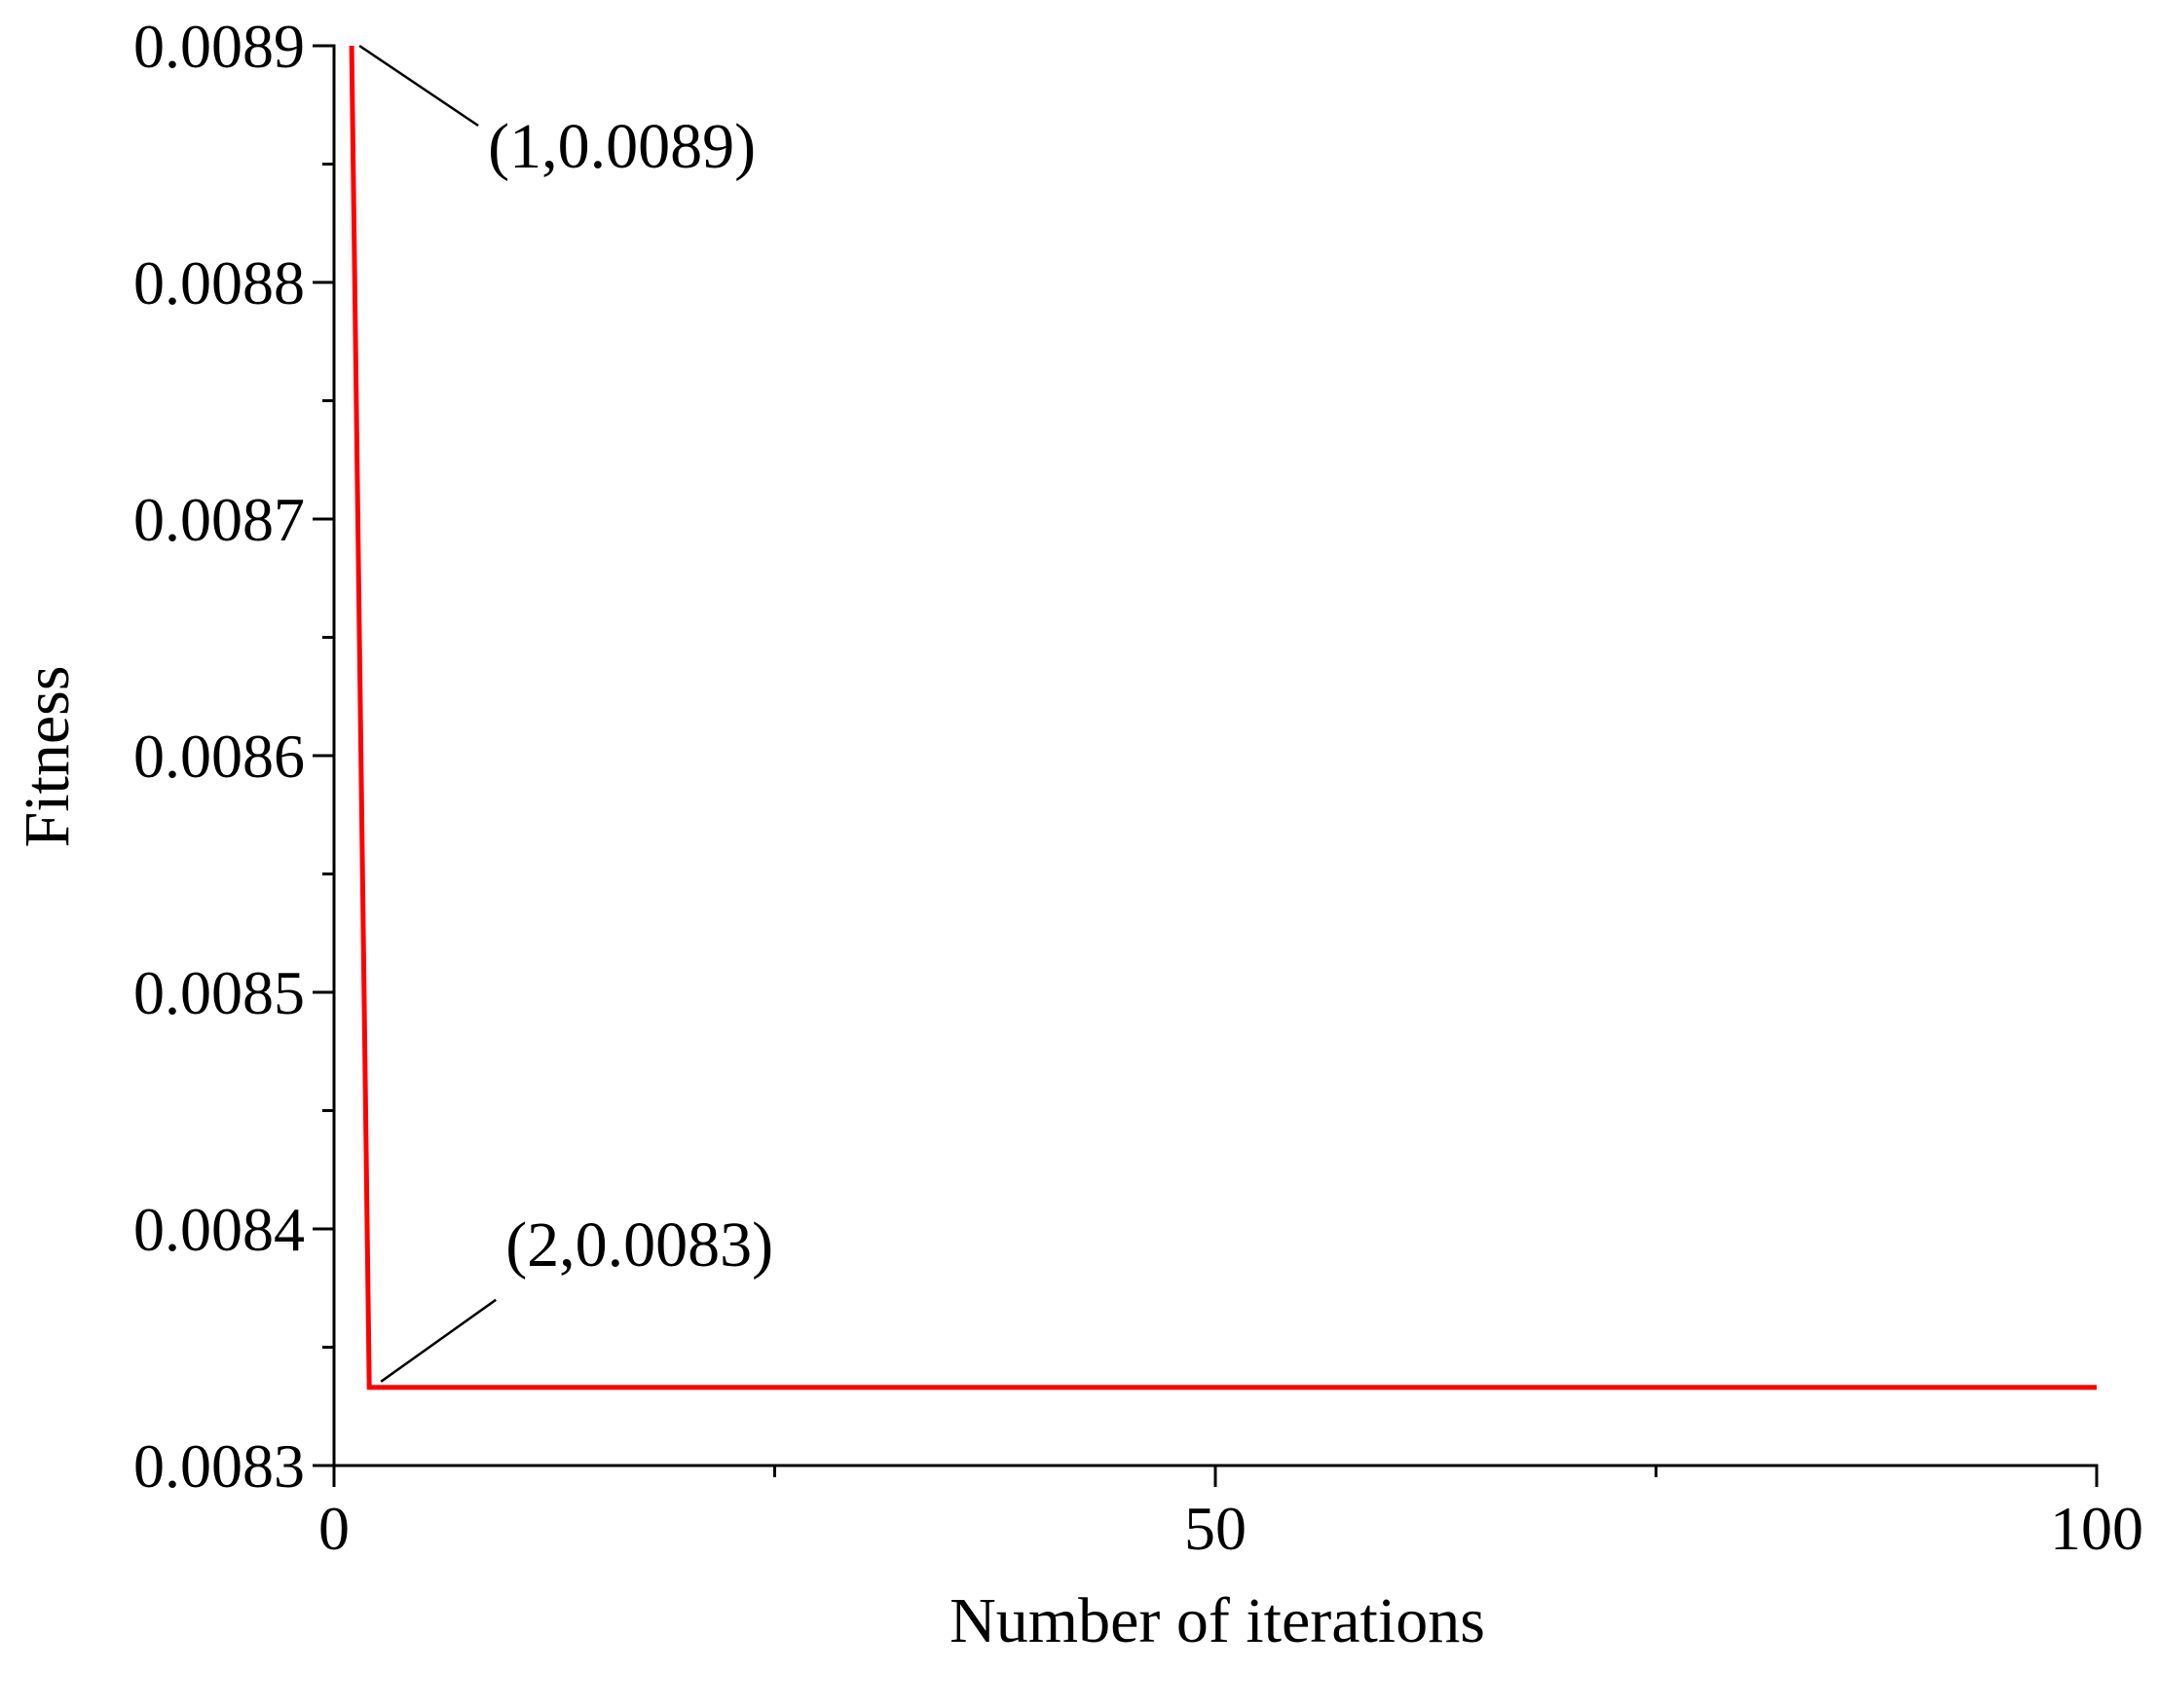  Describe the element at coordinates (622, 146) in the screenshot. I see `annotation-label: (1,0.0089)` at that location.